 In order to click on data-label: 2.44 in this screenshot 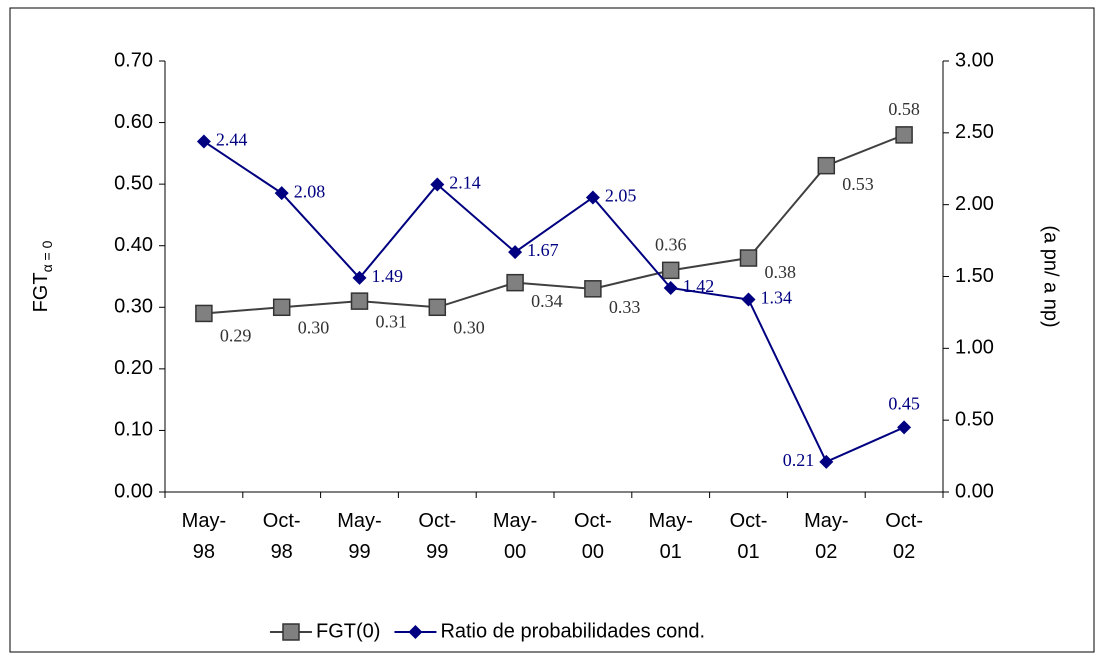, I will do `click(232, 140)`.